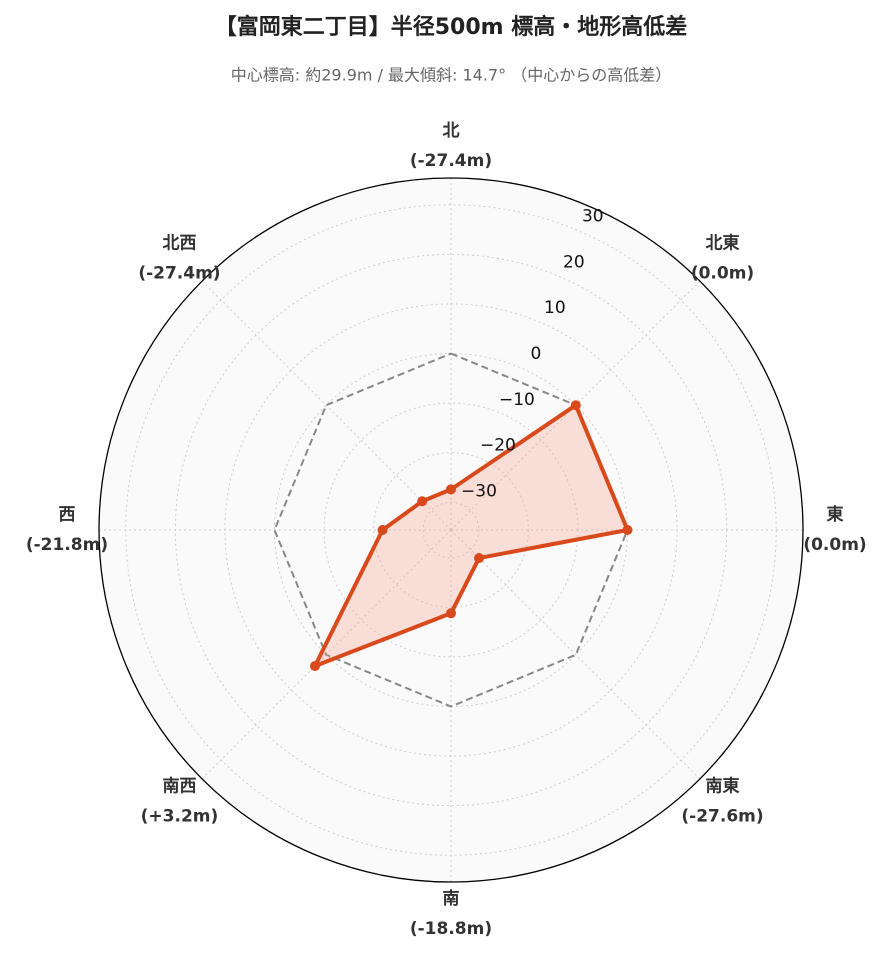 This screenshot has width=887, height=966. What do you see at coordinates (835, 514) in the screenshot?
I see `category-label: 東` at bounding box center [835, 514].